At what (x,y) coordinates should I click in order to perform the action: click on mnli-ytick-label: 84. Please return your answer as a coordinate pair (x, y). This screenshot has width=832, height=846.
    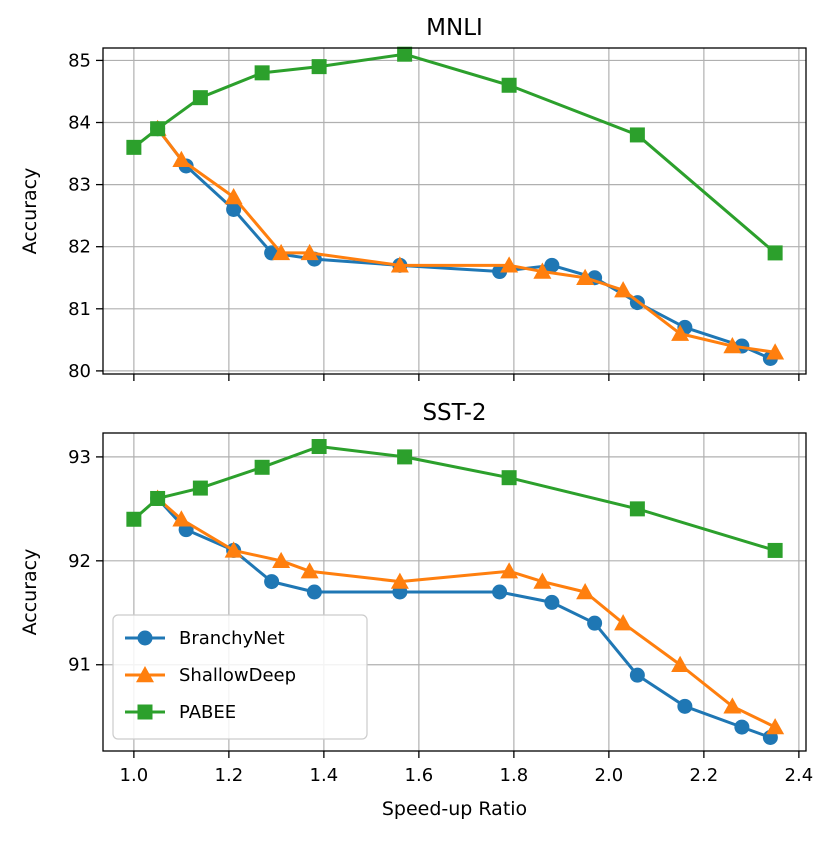
    Looking at the image, I should click on (79, 123).